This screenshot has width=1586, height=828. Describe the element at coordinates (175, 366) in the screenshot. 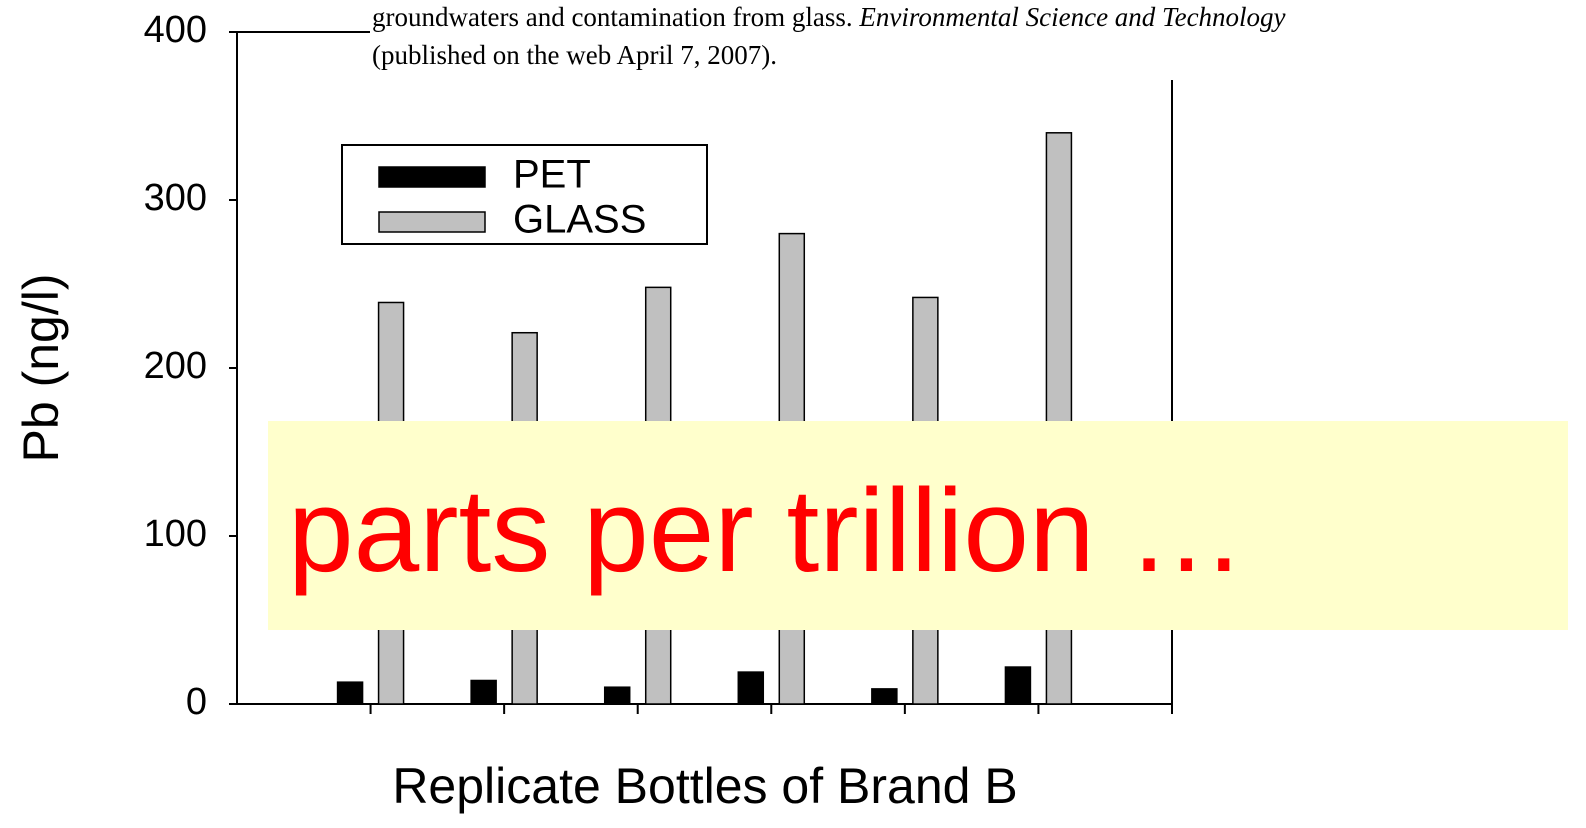

I see `y-tick-label: 200` at that location.